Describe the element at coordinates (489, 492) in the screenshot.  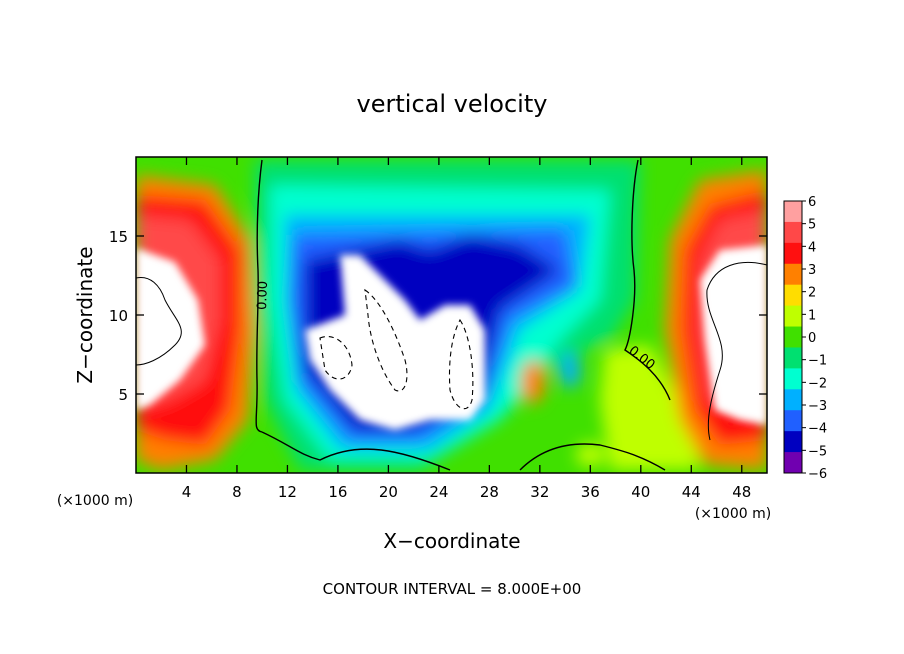
I see `x-tick-label: 28` at that location.